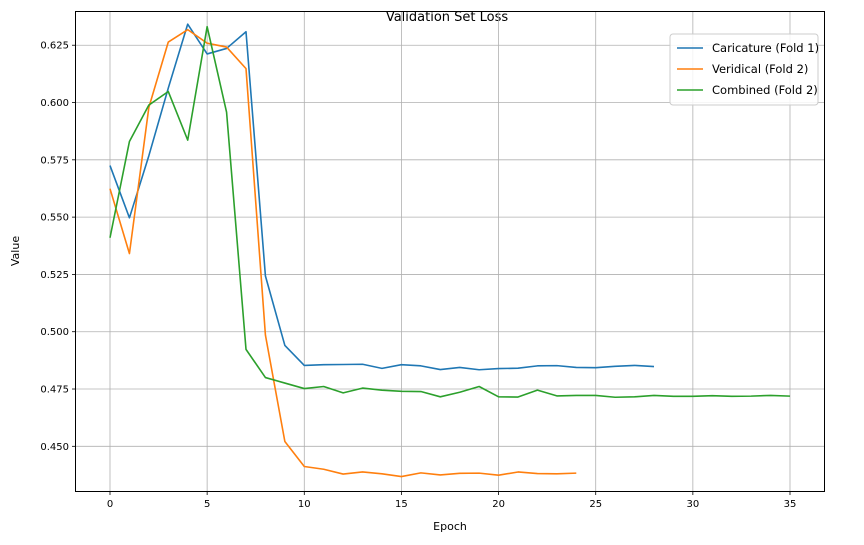  Describe the element at coordinates (207, 504) in the screenshot. I see `x-tick-label: 5` at that location.